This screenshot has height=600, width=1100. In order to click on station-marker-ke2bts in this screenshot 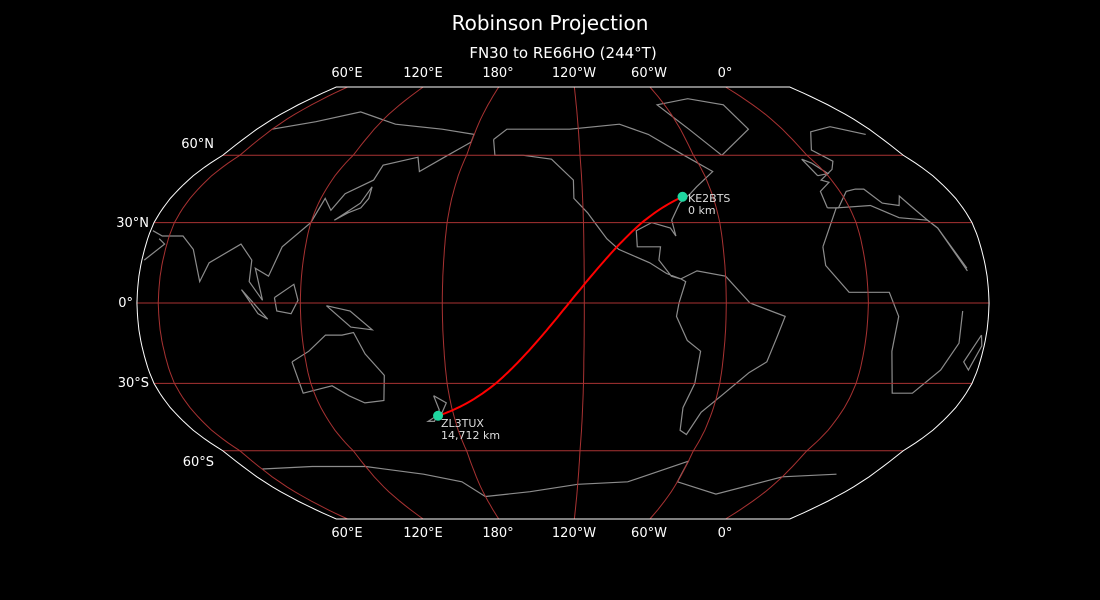, I will do `click(682, 196)`.